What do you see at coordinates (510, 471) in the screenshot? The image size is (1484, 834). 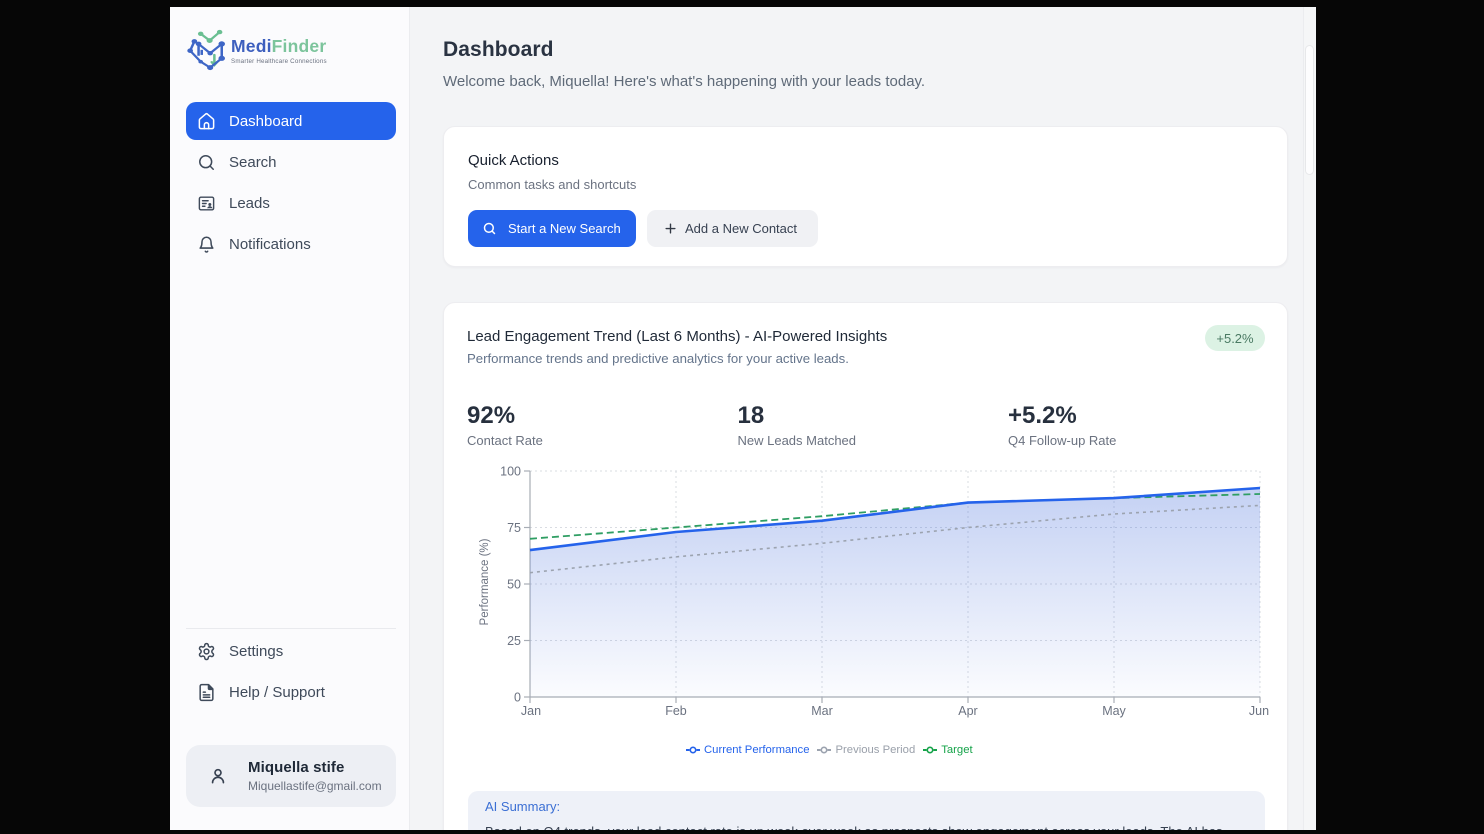 I see `svg-text: 100` at bounding box center [510, 471].